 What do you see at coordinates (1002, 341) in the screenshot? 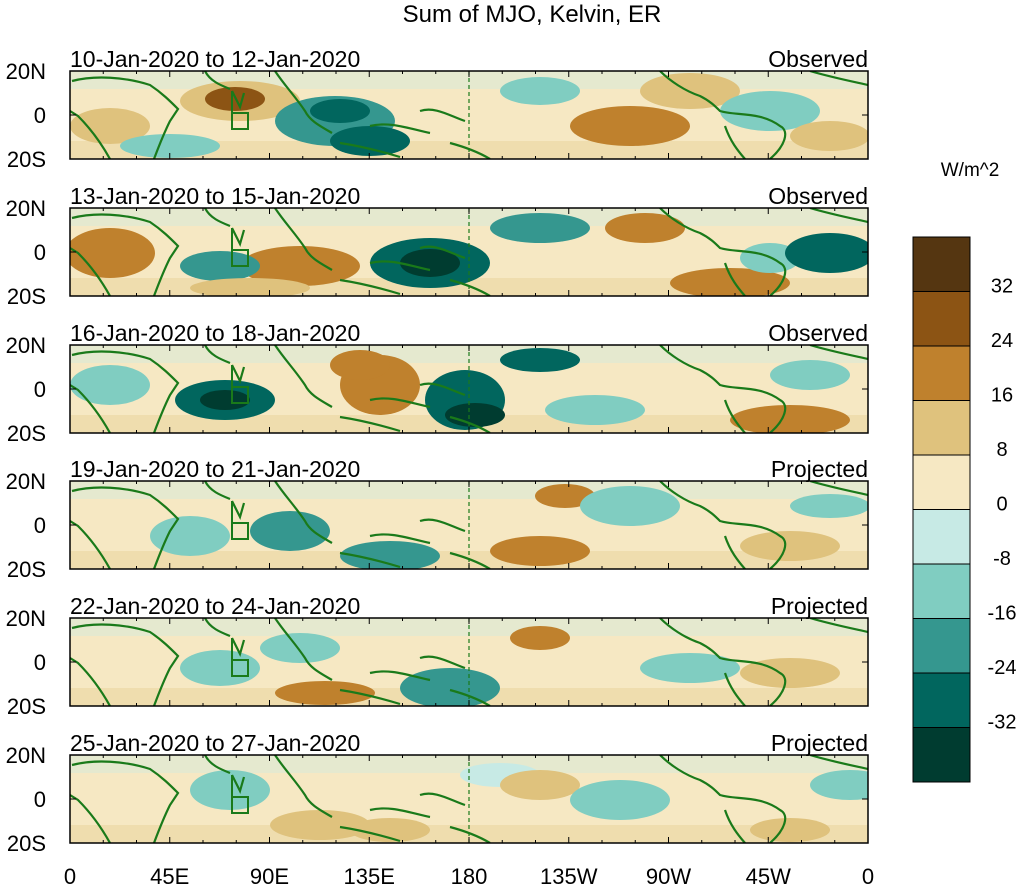
I see `colorbar-tick-label: 24` at bounding box center [1002, 341].